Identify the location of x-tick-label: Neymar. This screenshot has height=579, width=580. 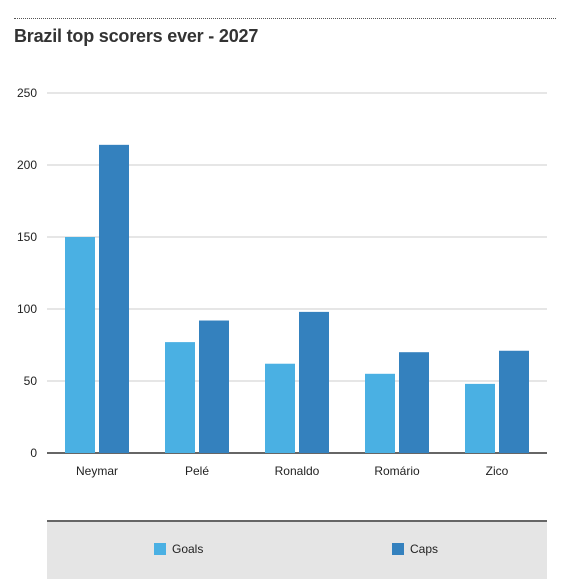
(97, 471).